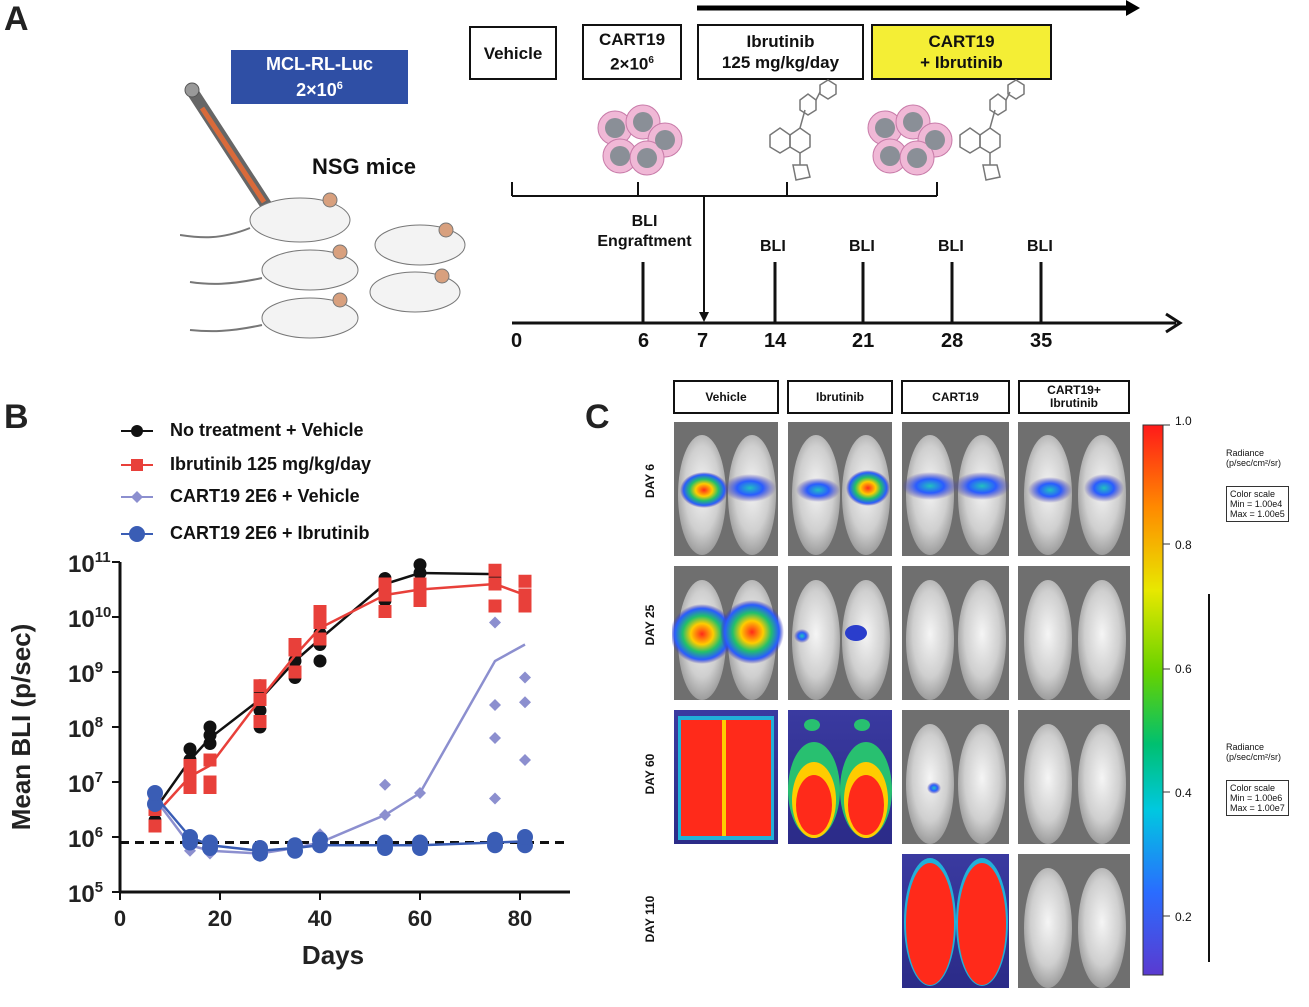 This screenshot has height=1007, width=1309. What do you see at coordinates (137, 483) in the screenshot?
I see `legend-markers` at bounding box center [137, 483].